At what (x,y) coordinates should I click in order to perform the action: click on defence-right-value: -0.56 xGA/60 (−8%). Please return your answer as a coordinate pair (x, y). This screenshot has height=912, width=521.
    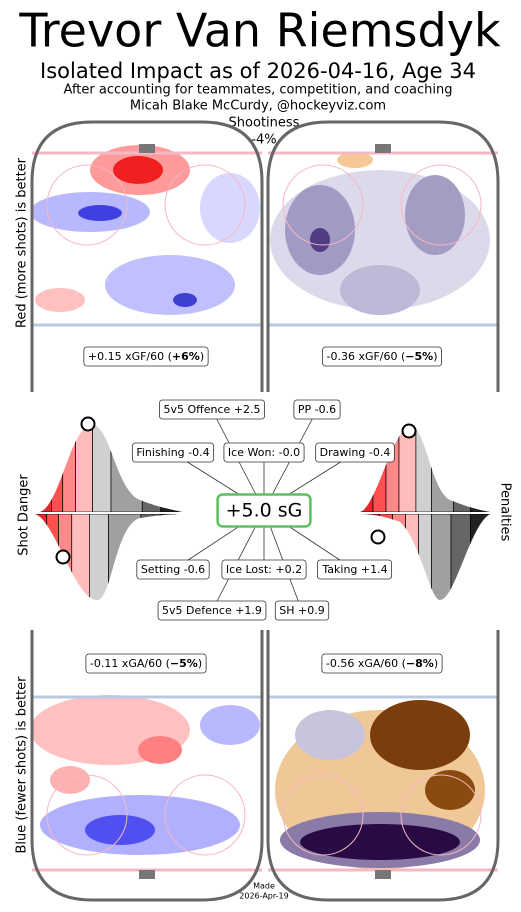
    Looking at the image, I should click on (382, 663).